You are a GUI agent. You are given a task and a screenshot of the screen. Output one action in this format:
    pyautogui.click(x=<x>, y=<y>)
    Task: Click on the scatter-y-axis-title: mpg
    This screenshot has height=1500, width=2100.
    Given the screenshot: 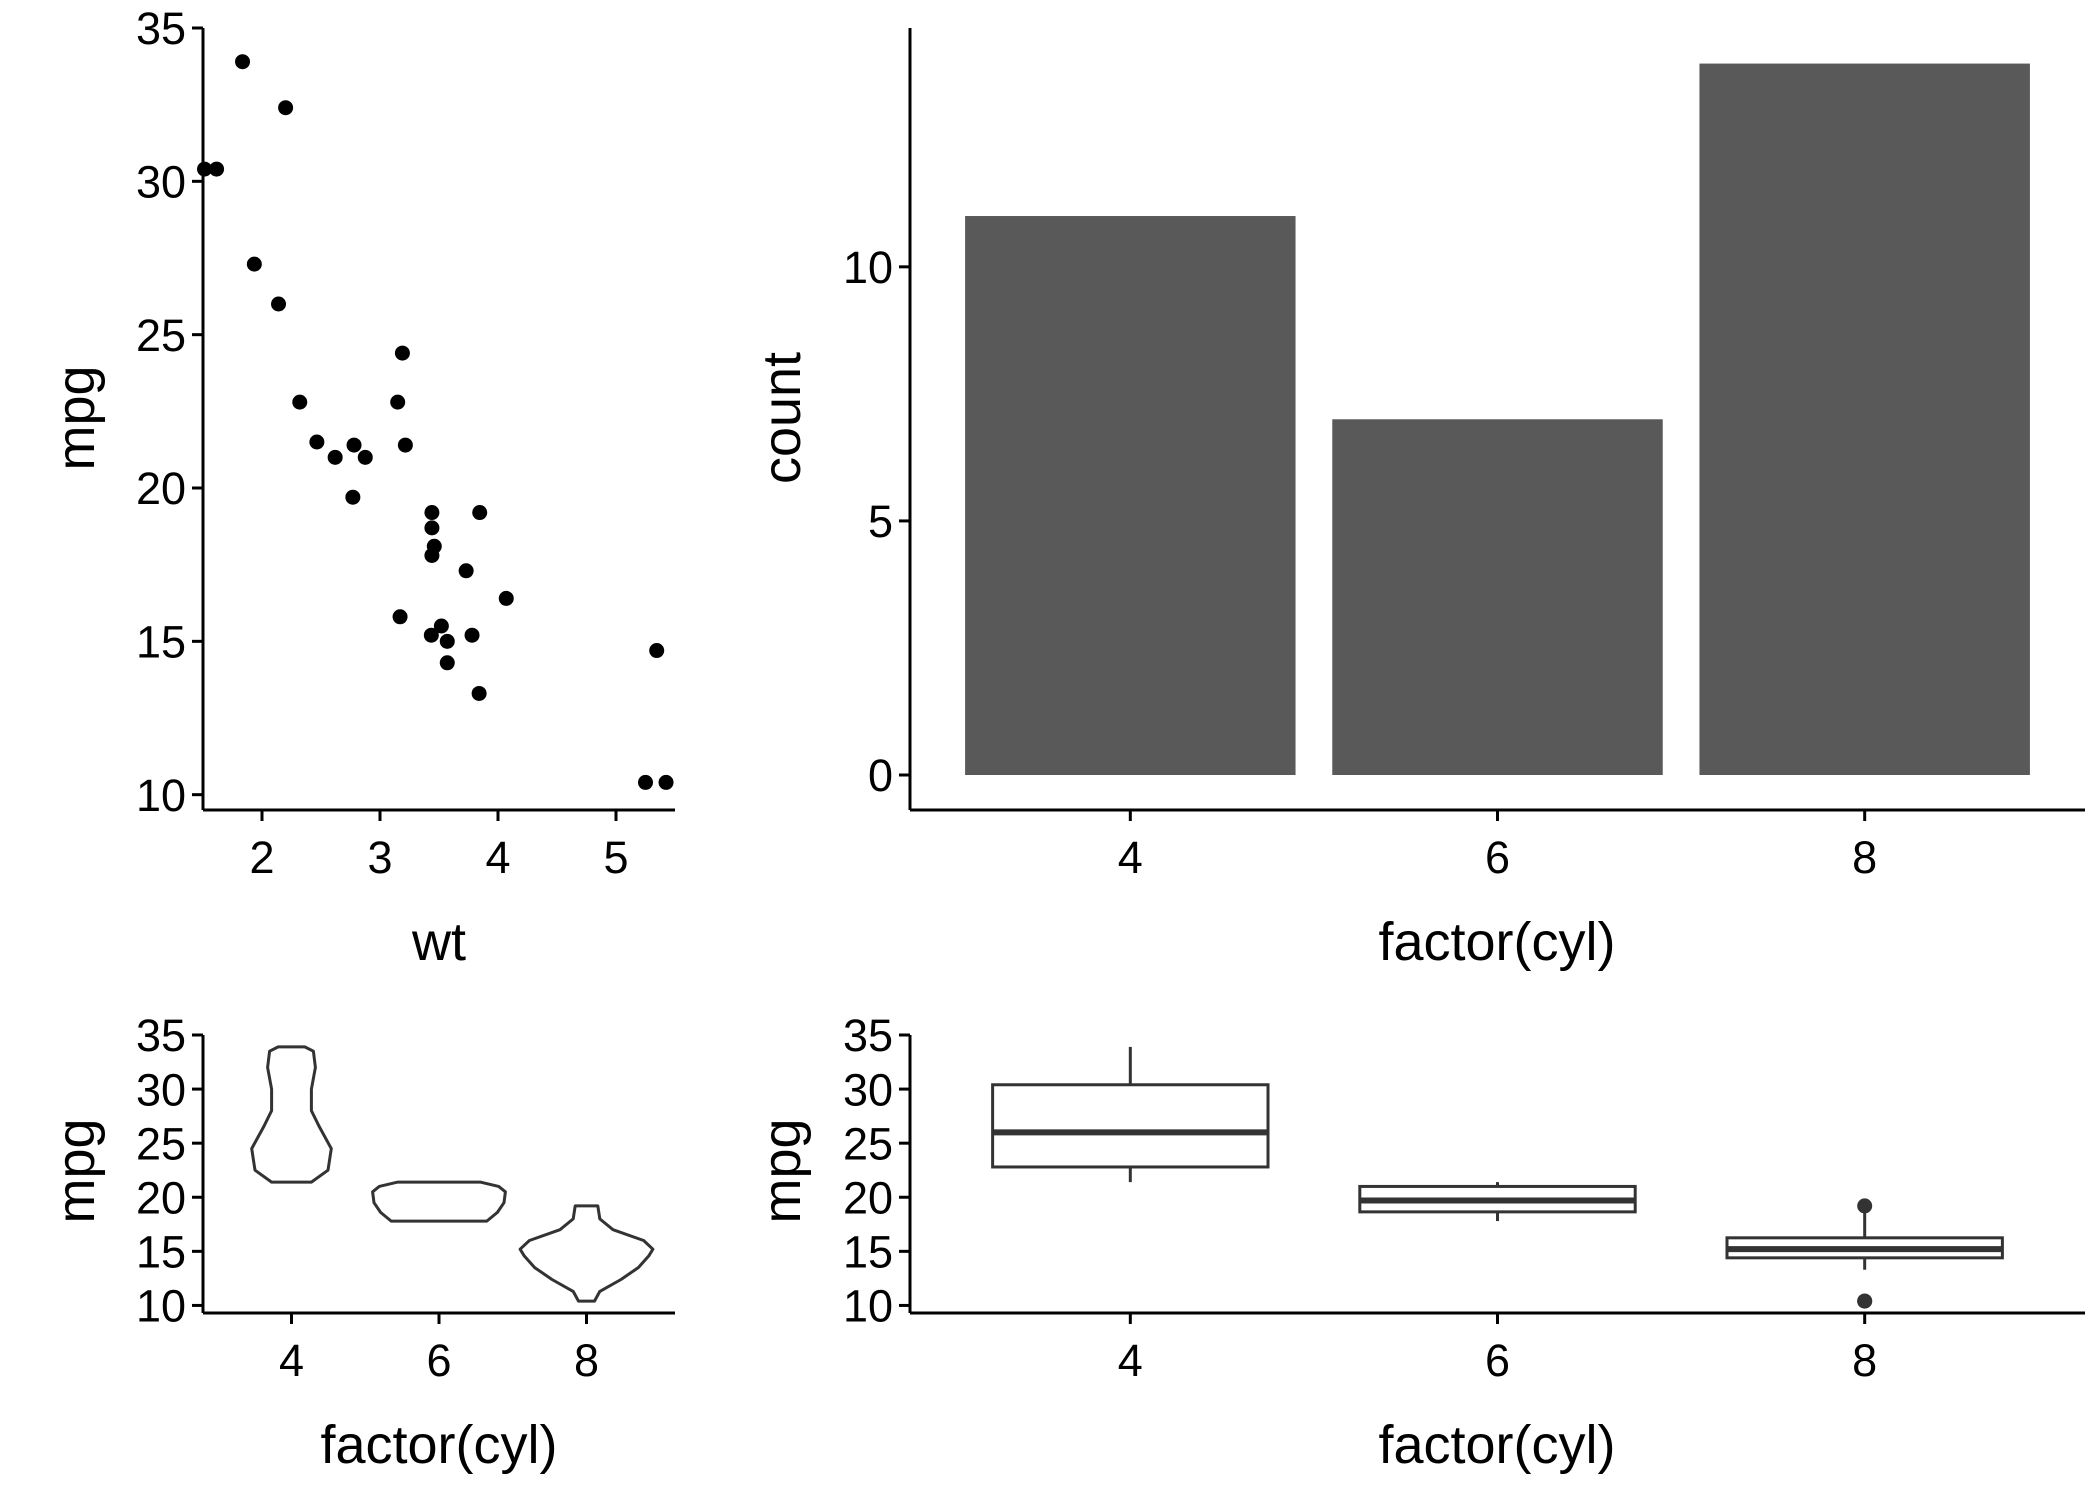 What is the action you would take?
    pyautogui.click(x=76, y=417)
    